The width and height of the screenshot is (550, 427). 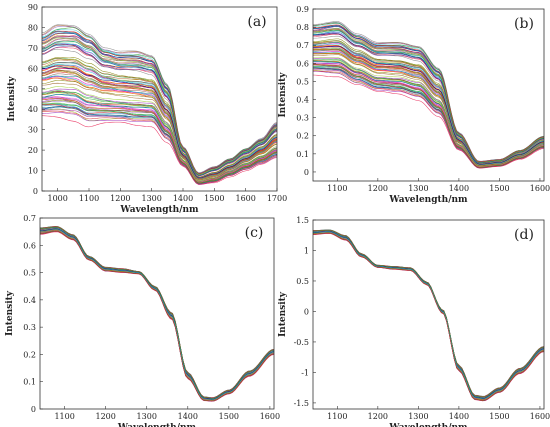 What do you see at coordinates (277, 198) in the screenshot?
I see `x-tick-label: 1700` at bounding box center [277, 198].